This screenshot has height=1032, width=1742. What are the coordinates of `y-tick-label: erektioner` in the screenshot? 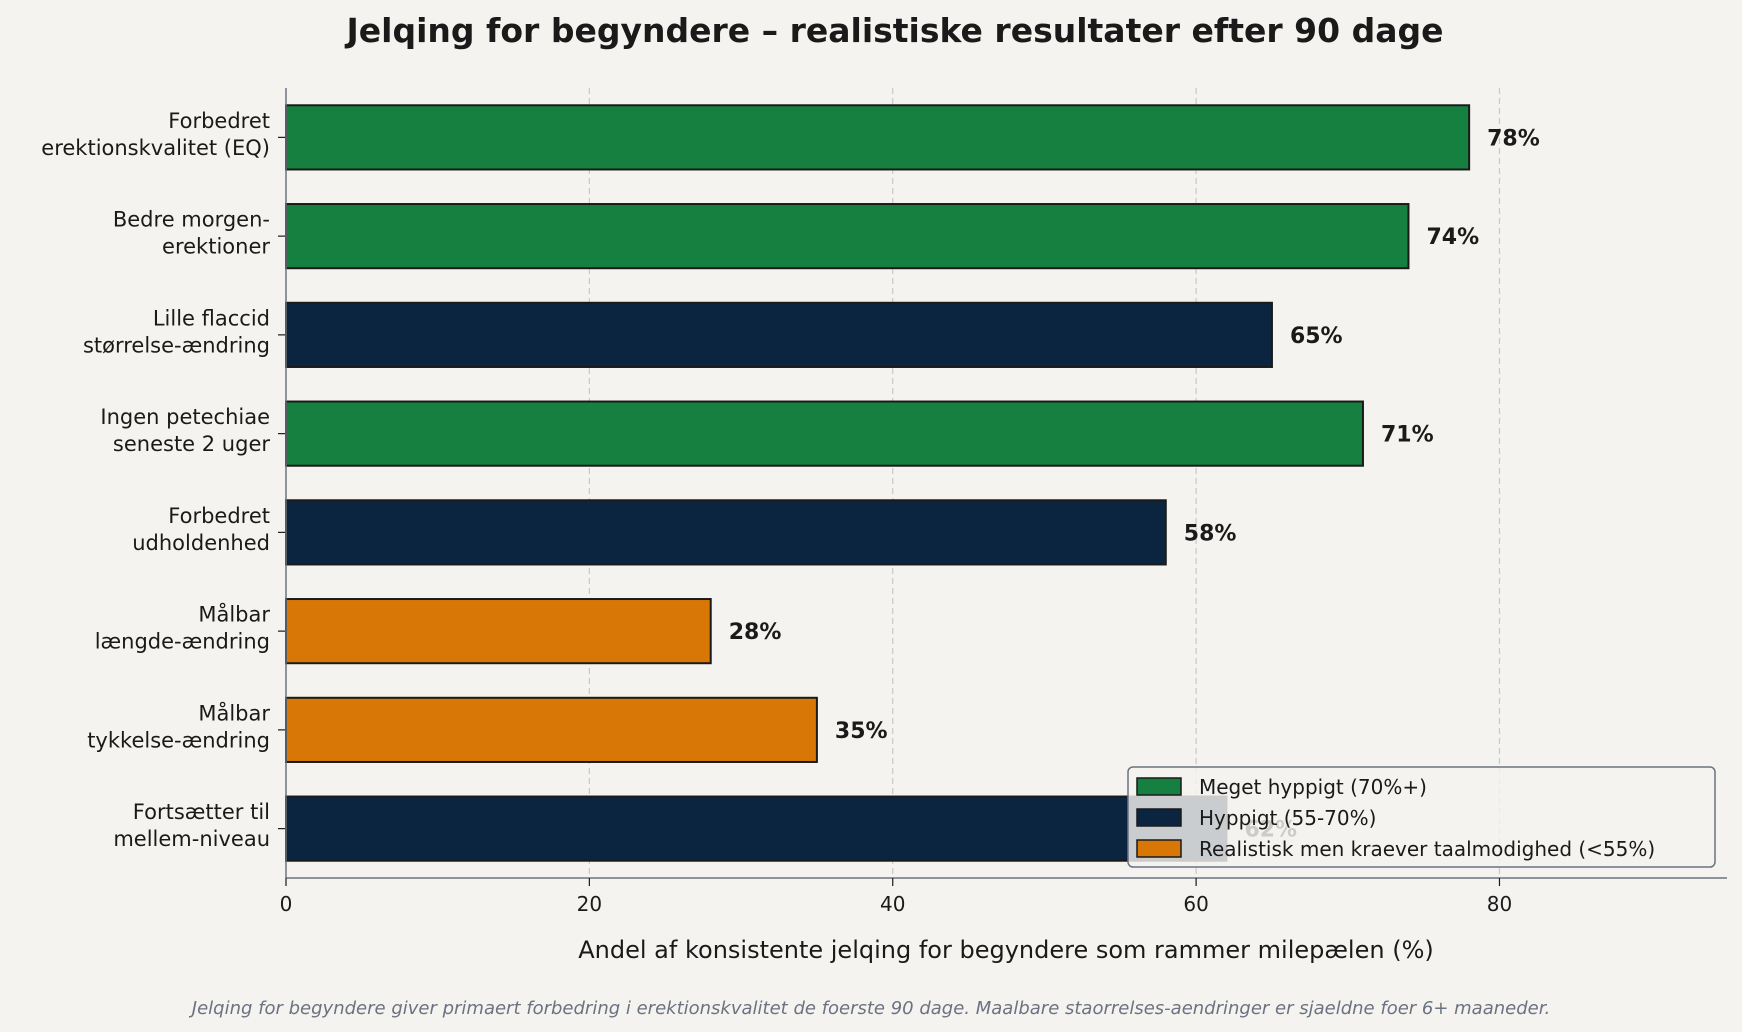 It's located at (216, 247).